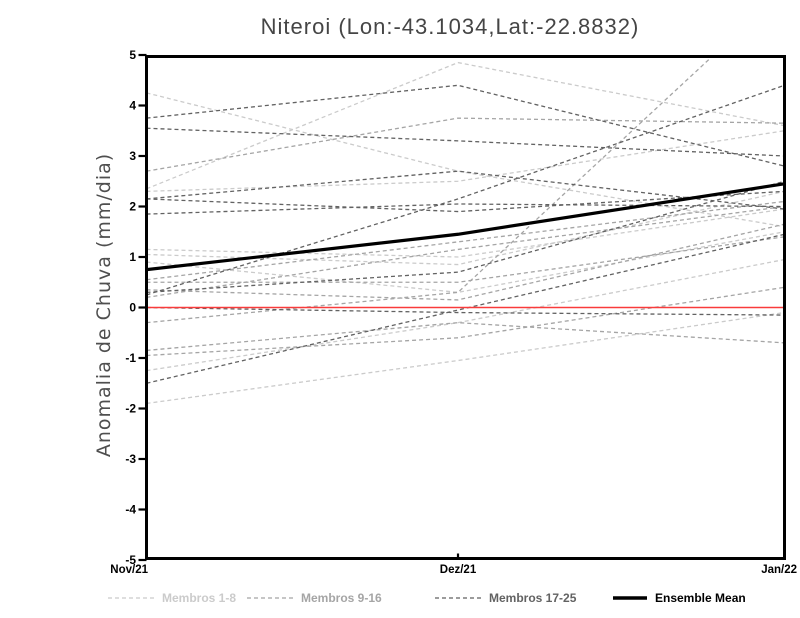 Image resolution: width=800 pixels, height=618 pixels. Describe the element at coordinates (132, 156) in the screenshot. I see `y-tick-label: 3` at that location.